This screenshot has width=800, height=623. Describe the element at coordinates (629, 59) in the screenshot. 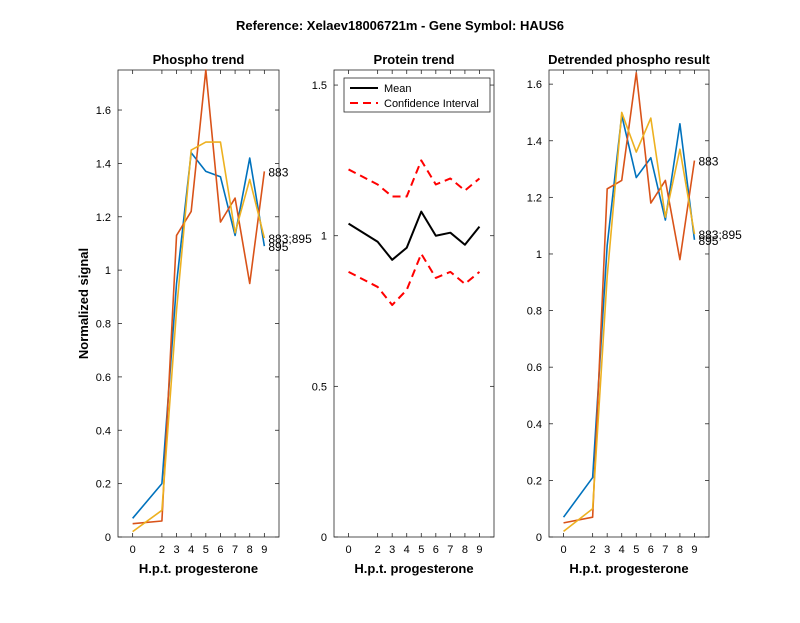

I see `chart-title: Detrended phospho result` at that location.